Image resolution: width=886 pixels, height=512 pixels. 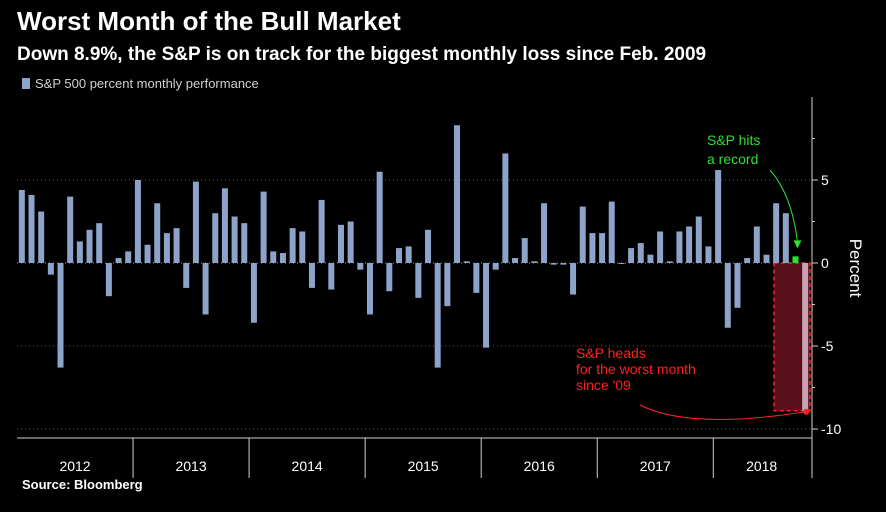 What do you see at coordinates (805, 337) in the screenshot?
I see `bar-worst-month` at bounding box center [805, 337].